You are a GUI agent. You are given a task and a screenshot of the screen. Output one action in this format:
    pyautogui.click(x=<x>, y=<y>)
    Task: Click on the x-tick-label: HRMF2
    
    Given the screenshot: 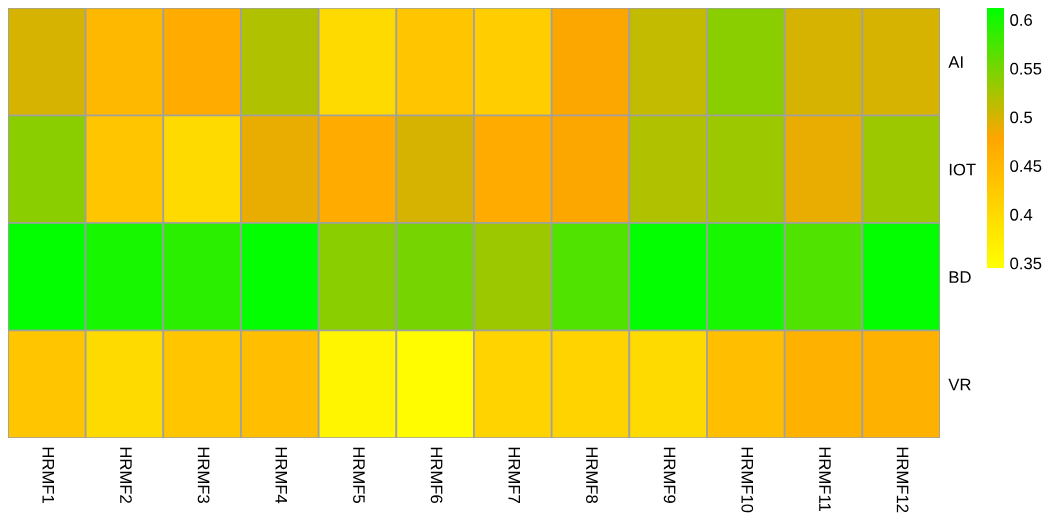 What is the action you would take?
    pyautogui.click(x=126, y=475)
    